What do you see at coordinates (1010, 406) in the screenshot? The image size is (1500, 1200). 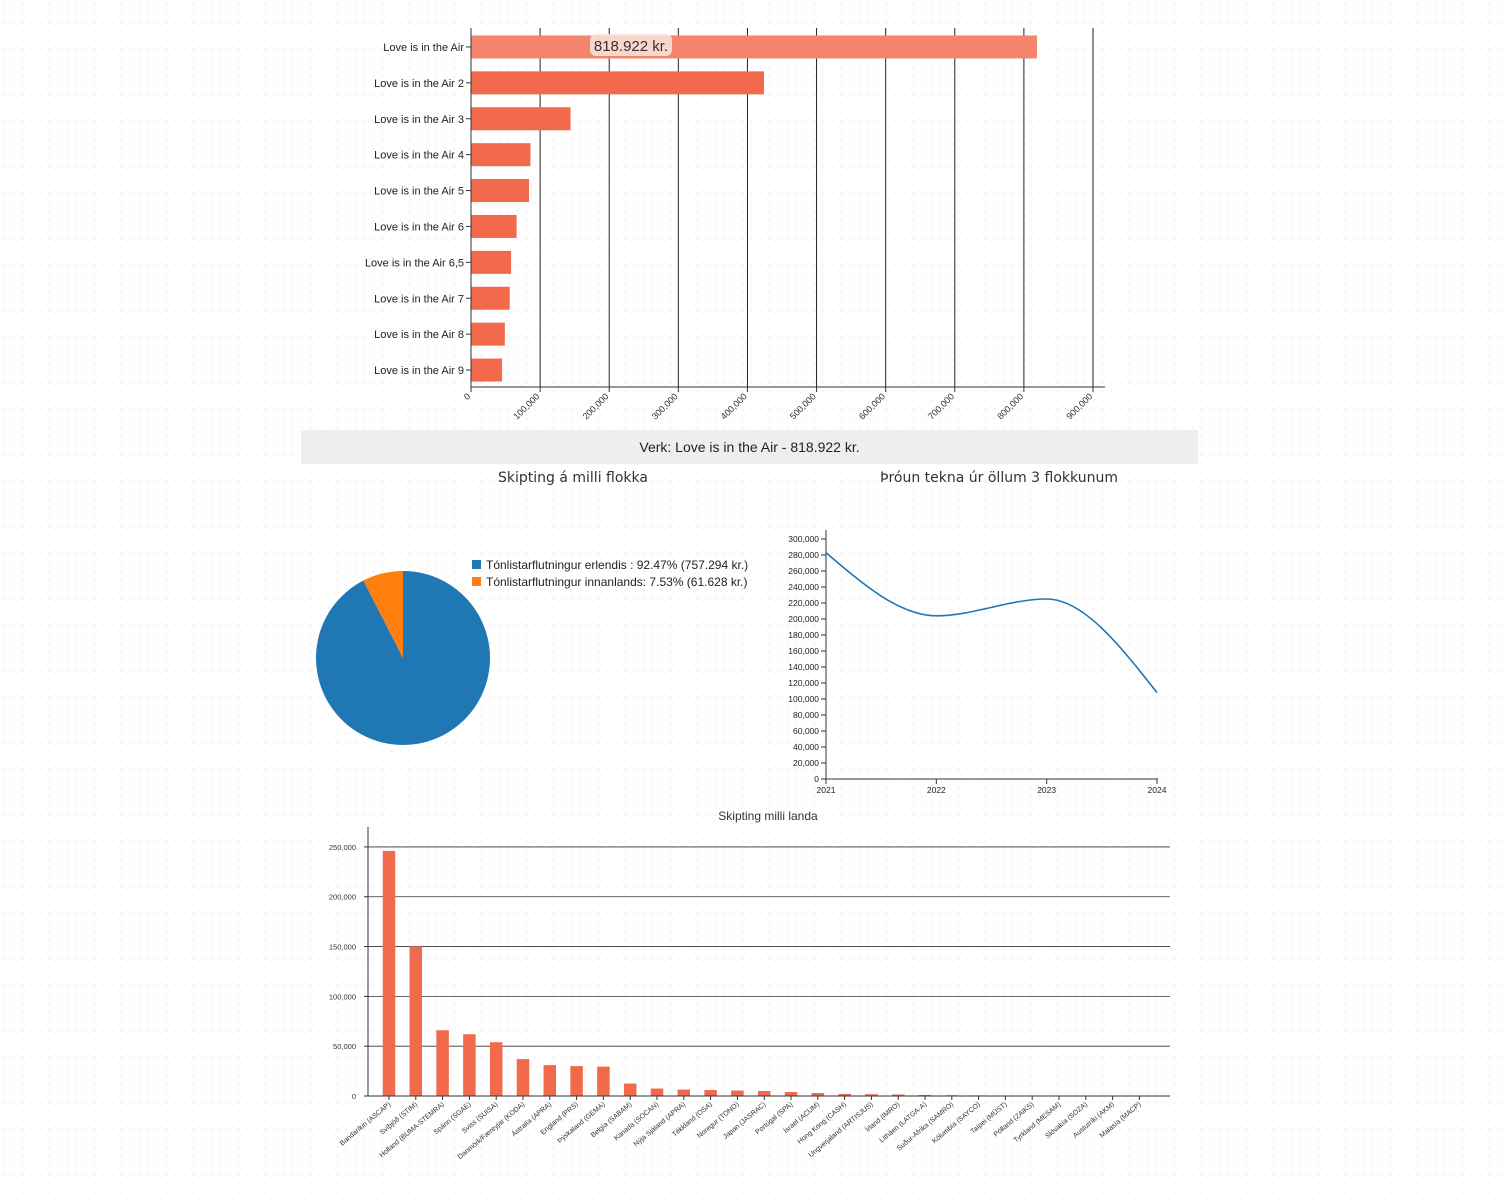 I see `top-bar-x-tick-label: 800,000` at bounding box center [1010, 406].